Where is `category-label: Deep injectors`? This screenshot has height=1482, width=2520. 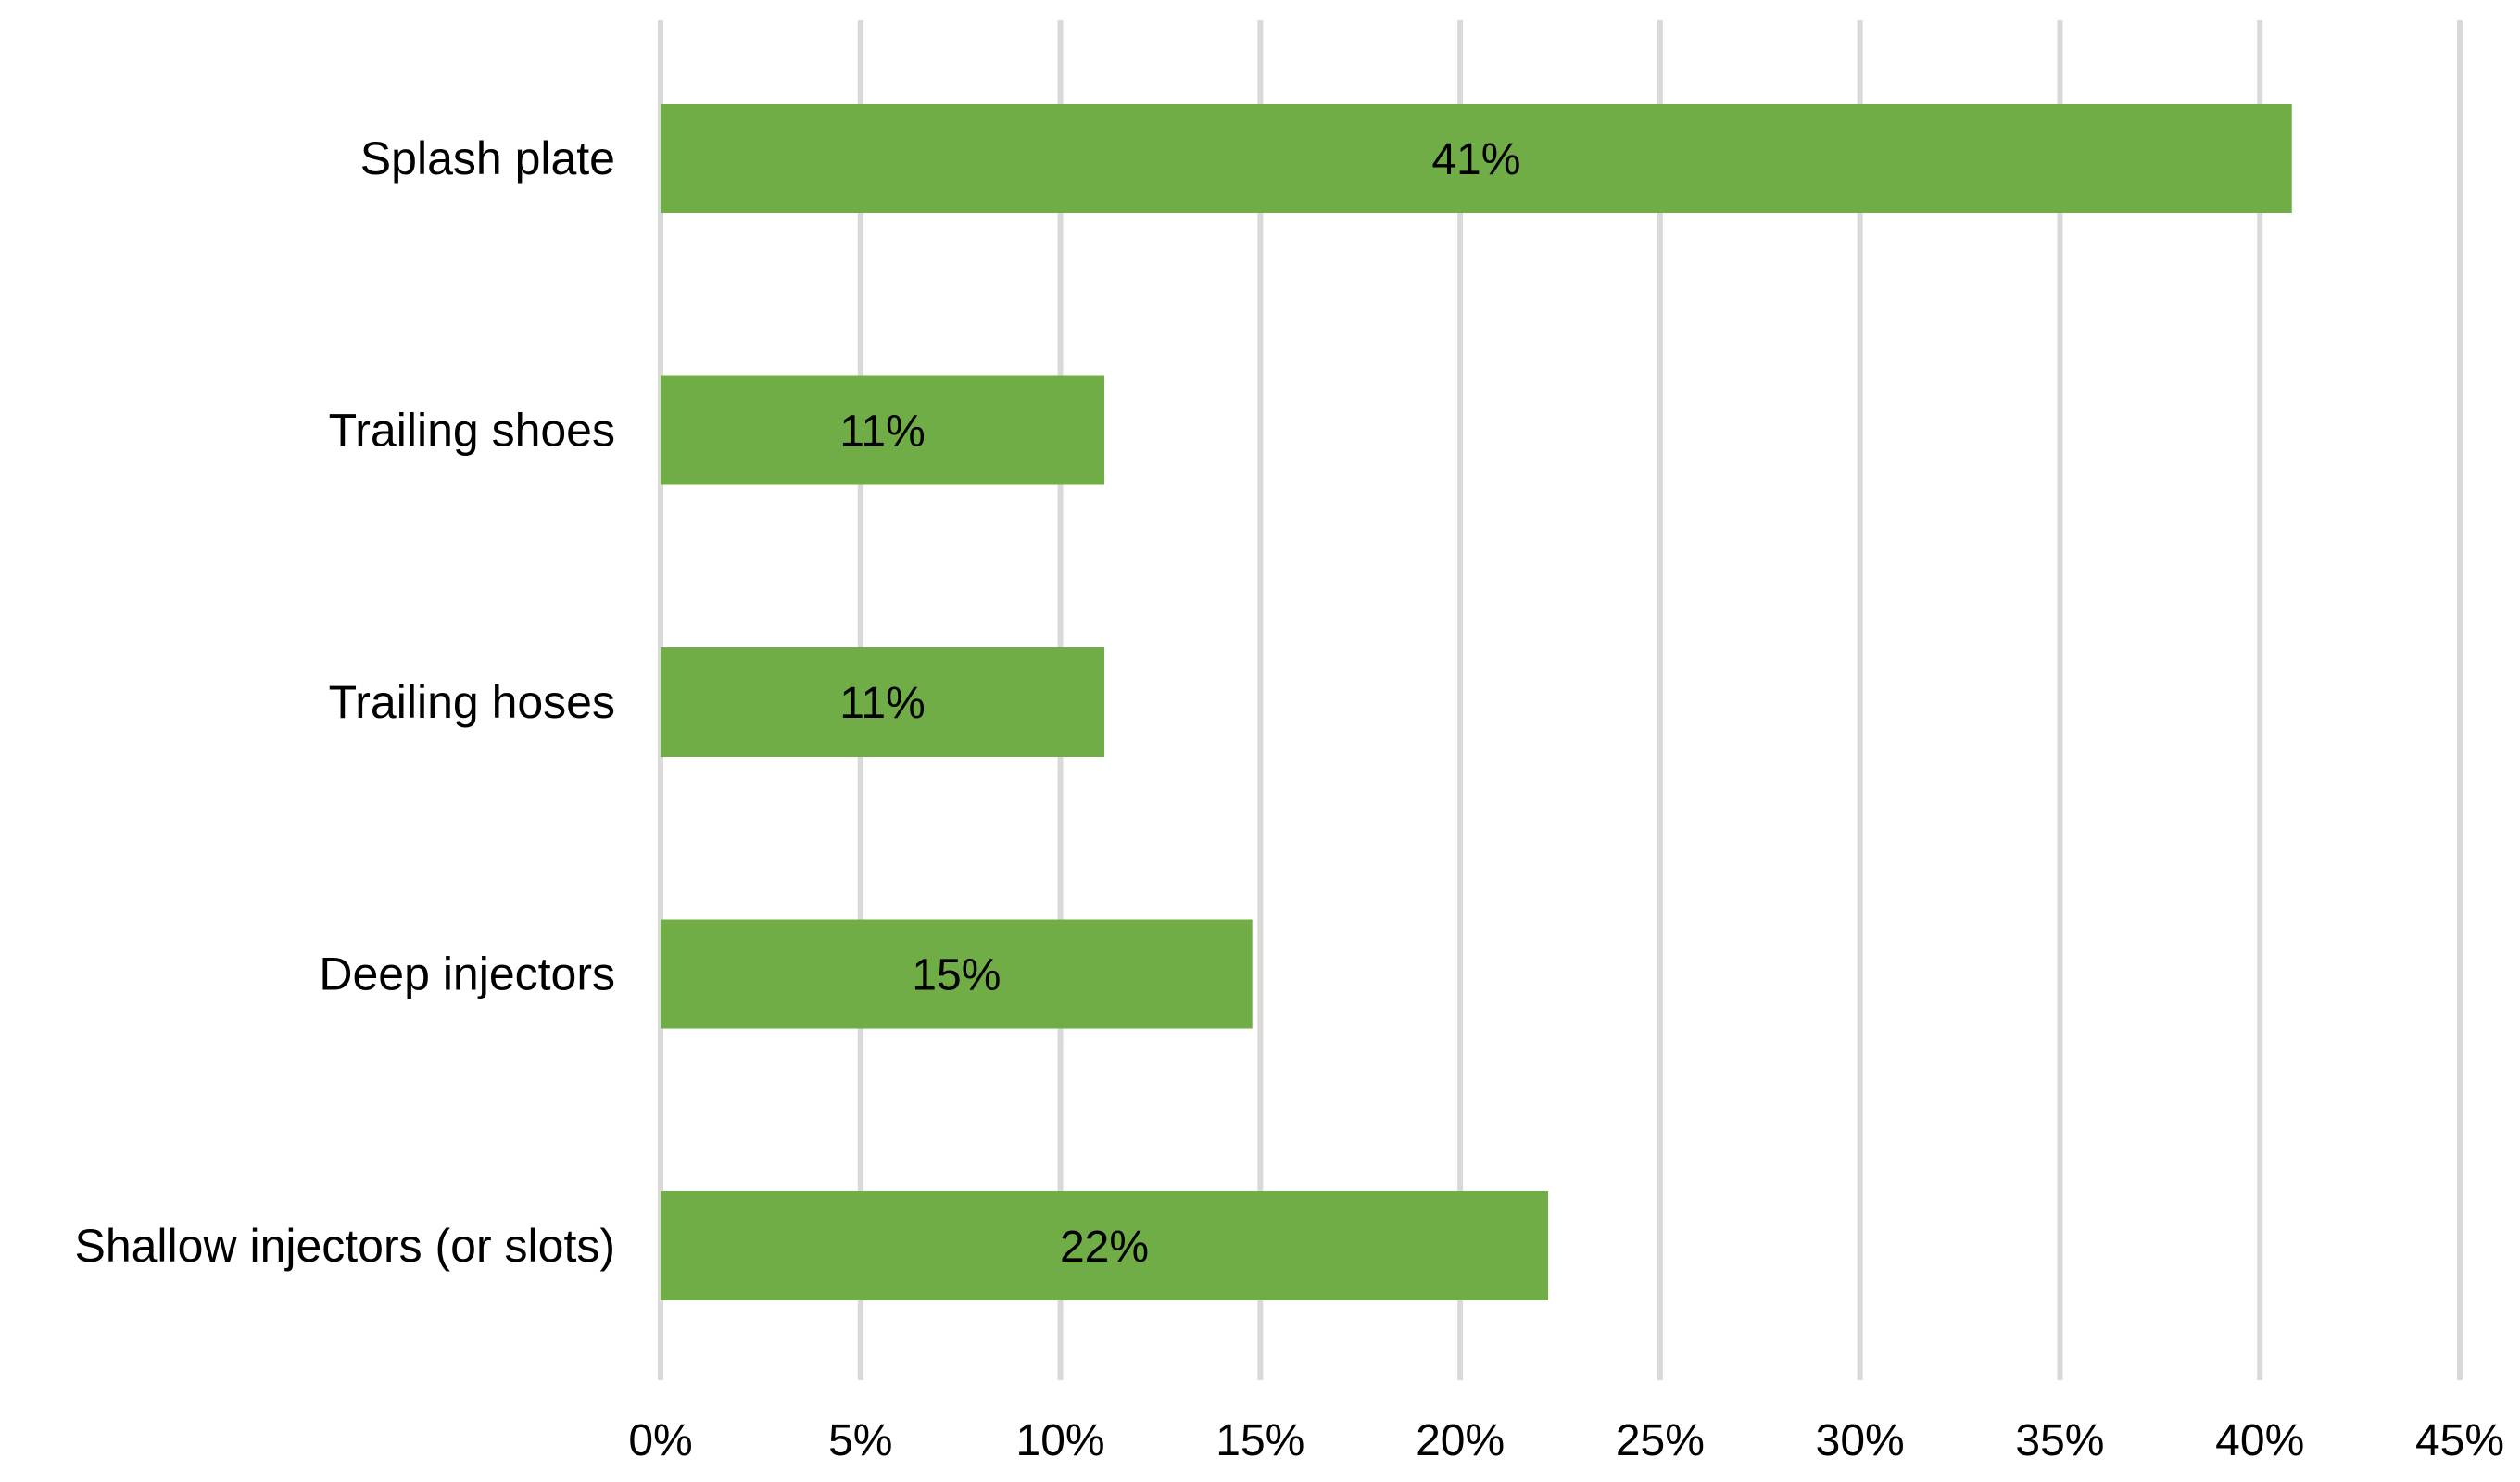 category-label: Deep injectors is located at coordinates (467, 974).